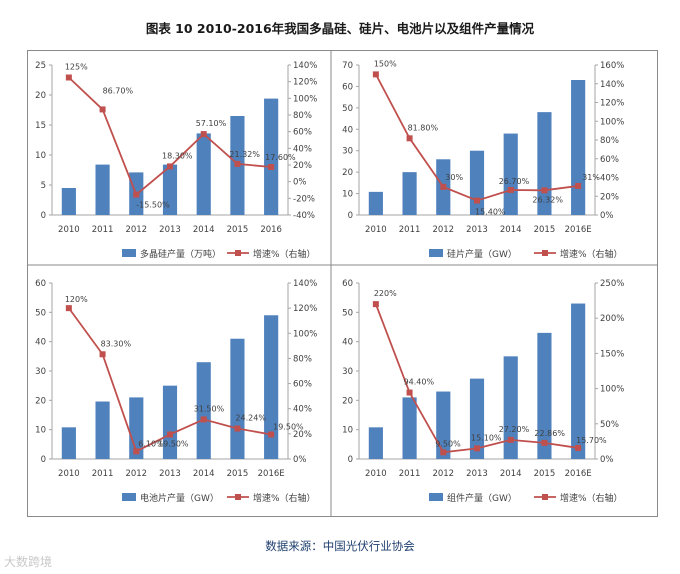  What do you see at coordinates (209, 408) in the screenshot?
I see `growth-rate-data-label: 31.50%` at bounding box center [209, 408].